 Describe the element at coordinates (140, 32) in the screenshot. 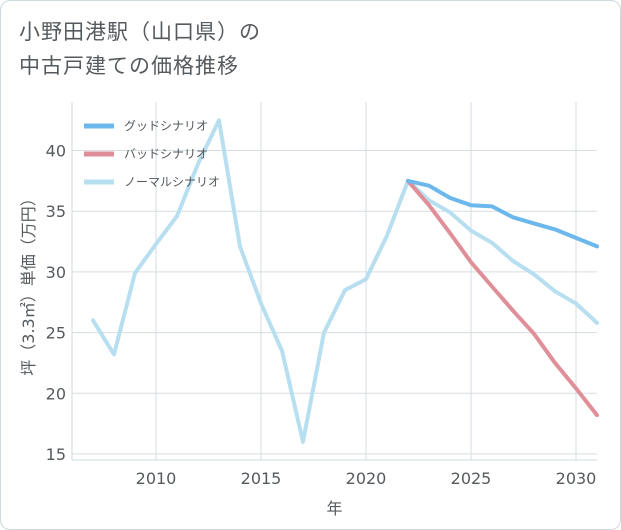

I see `chart-title-line-1: 小野田港駅（山口県）の` at that location.